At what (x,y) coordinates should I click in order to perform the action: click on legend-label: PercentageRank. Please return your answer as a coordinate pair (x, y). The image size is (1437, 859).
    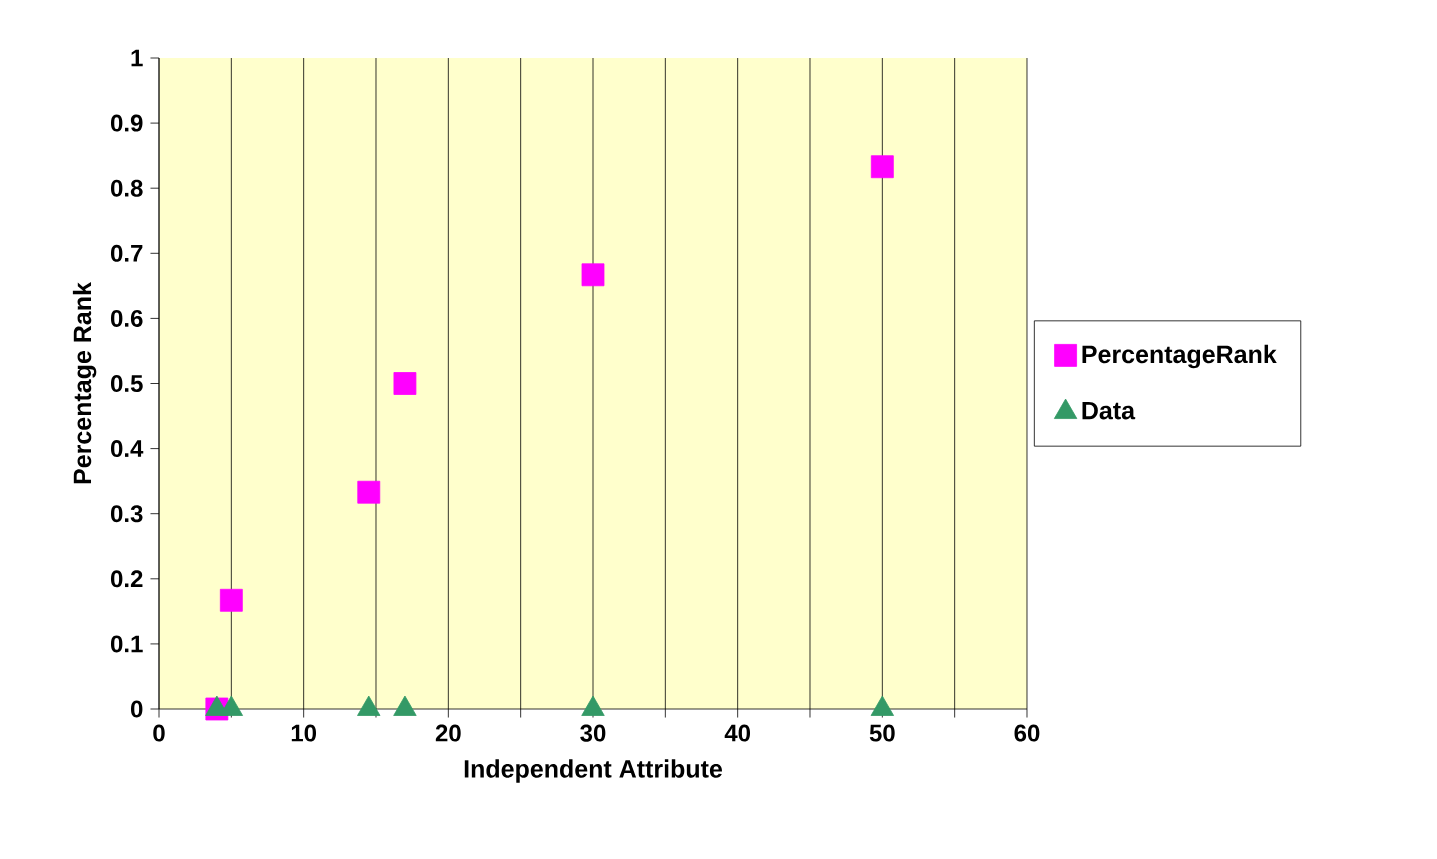
    Looking at the image, I should click on (1179, 356).